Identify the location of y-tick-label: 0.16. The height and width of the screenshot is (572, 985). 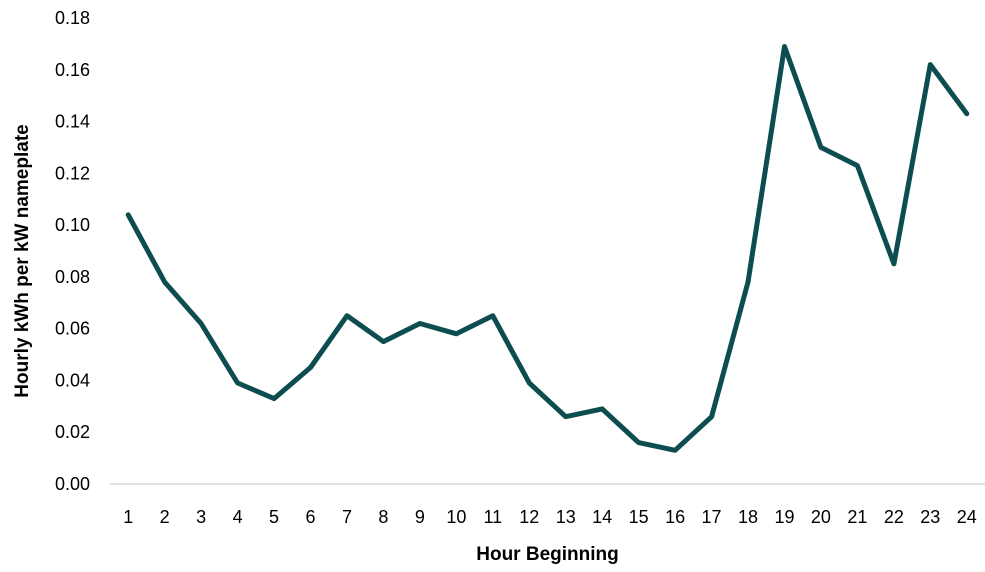
(72, 70).